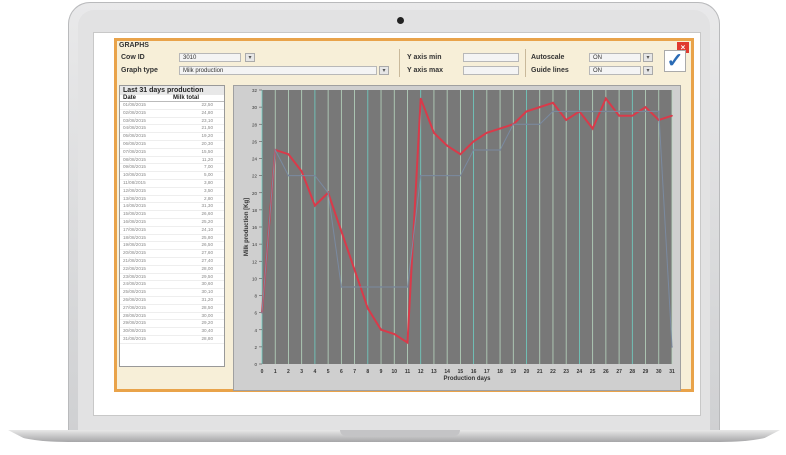  Describe the element at coordinates (134, 104) in the screenshot. I see `list-item-date: 01/08/2015` at that location.